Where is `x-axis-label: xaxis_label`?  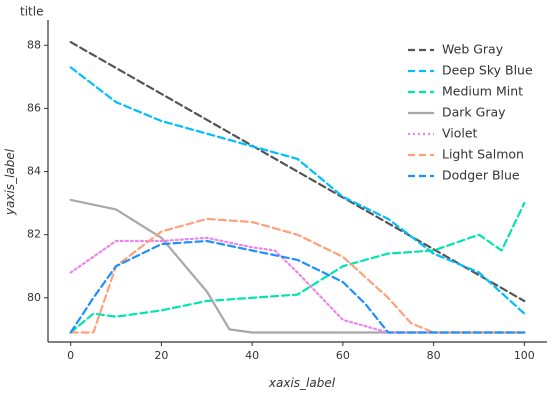
x-axis-label: xaxis_label is located at coordinates (302, 383).